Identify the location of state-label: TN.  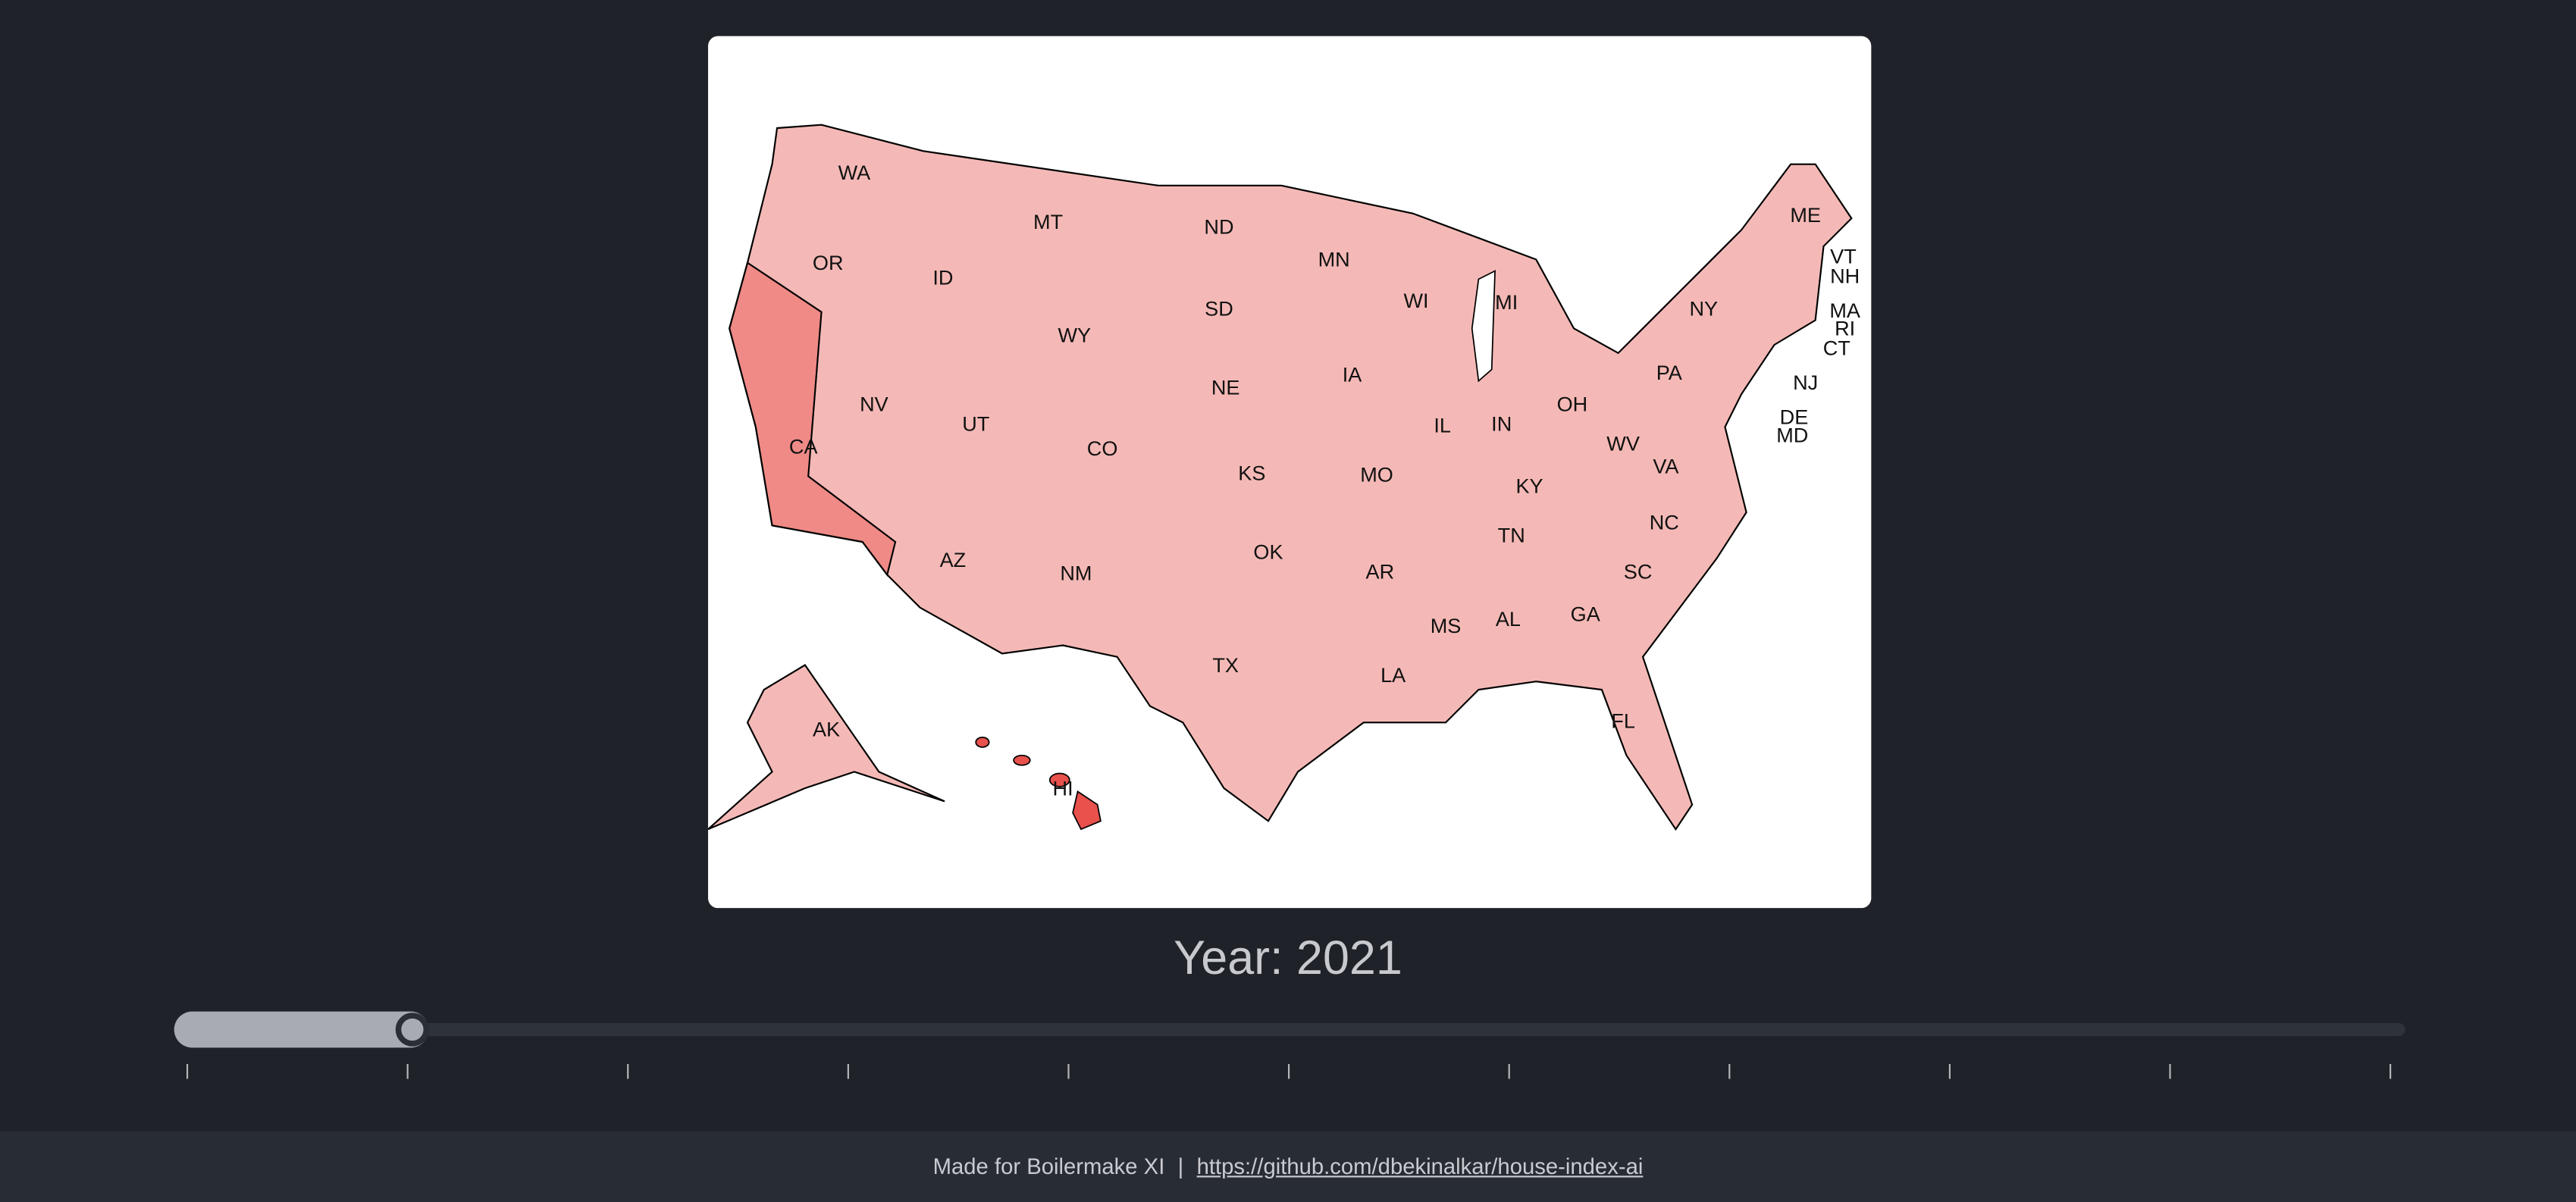
(1511, 535).